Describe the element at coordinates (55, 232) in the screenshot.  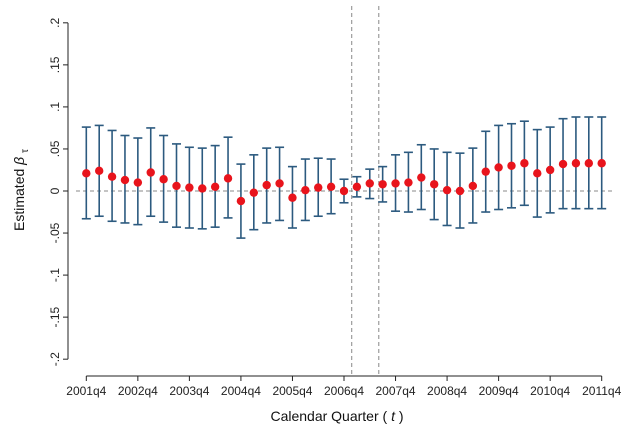
I see `y-tick-label-5: -.05` at that location.